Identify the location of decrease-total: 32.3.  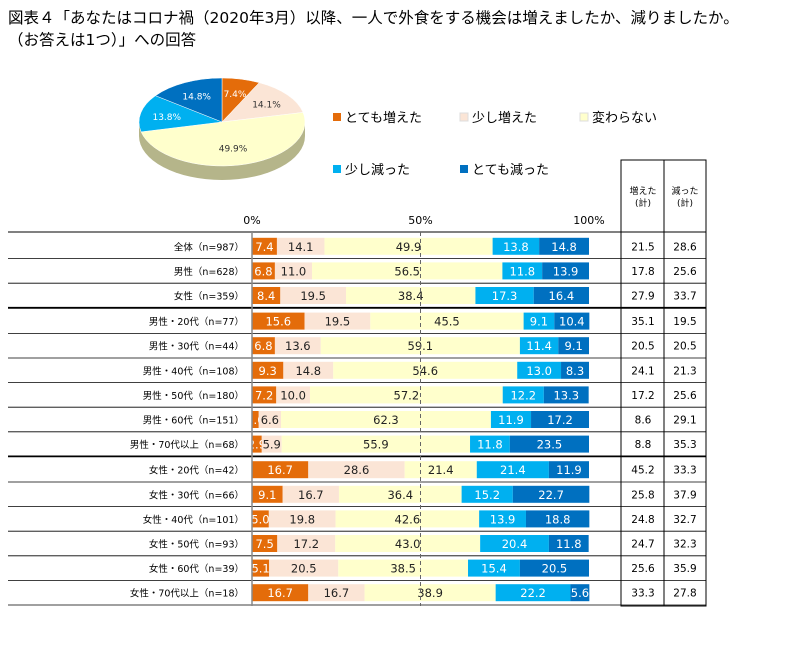
(684, 545).